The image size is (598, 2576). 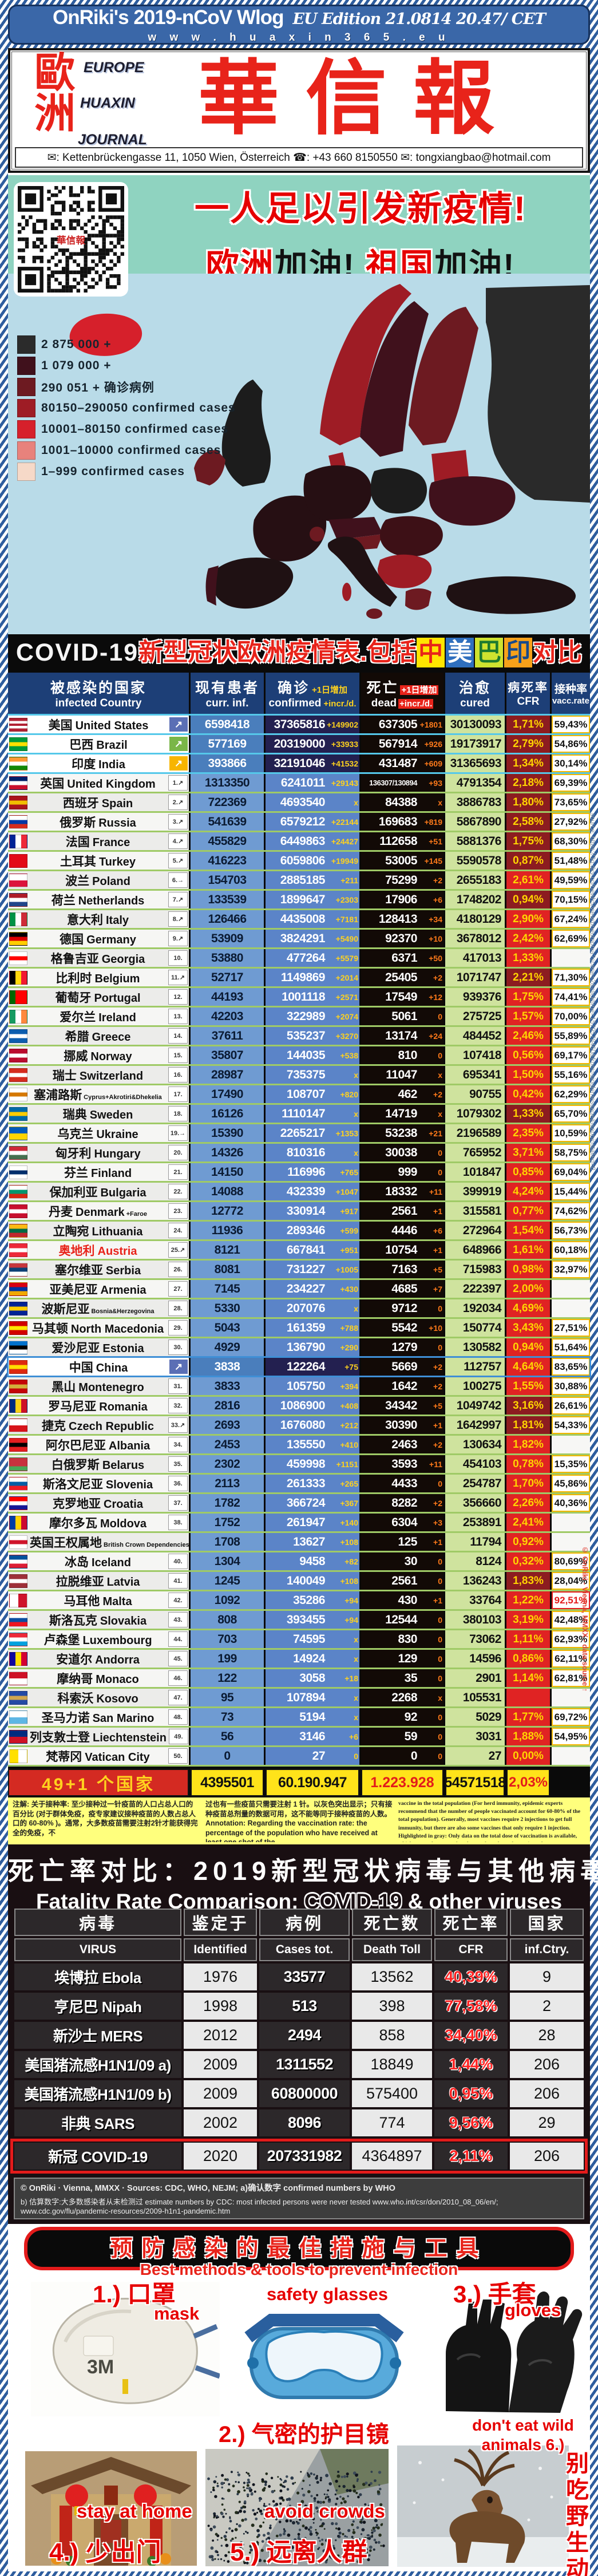 What do you see at coordinates (178, 958) in the screenshot?
I see `rank-badge: 10.` at bounding box center [178, 958].